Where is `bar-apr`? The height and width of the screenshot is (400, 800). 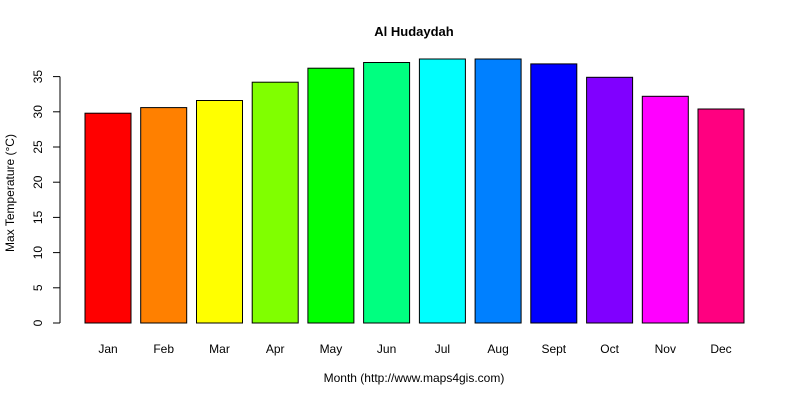
bar-apr is located at coordinates (275, 202).